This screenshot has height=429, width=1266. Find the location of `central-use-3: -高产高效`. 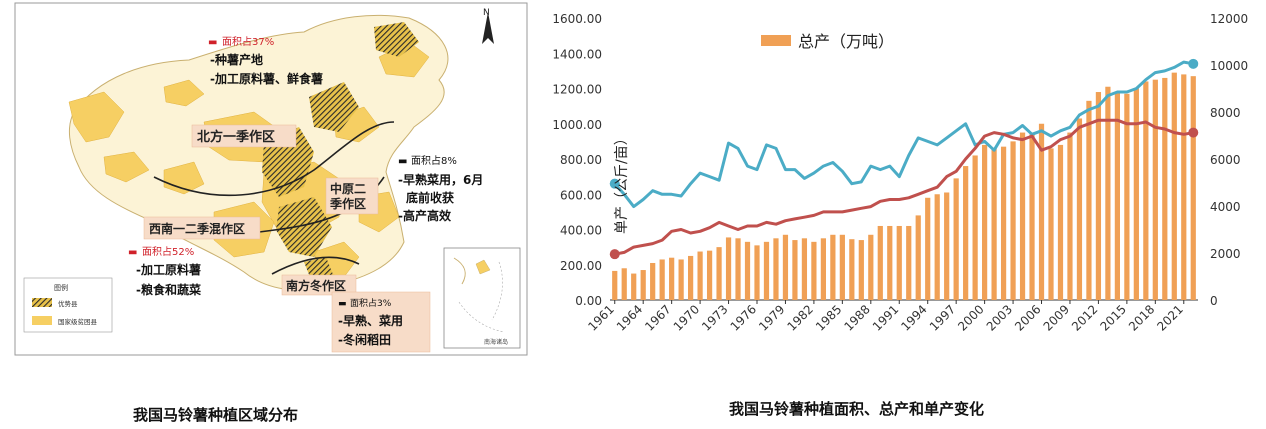

central-use-3: -高产高效 is located at coordinates (425, 215).